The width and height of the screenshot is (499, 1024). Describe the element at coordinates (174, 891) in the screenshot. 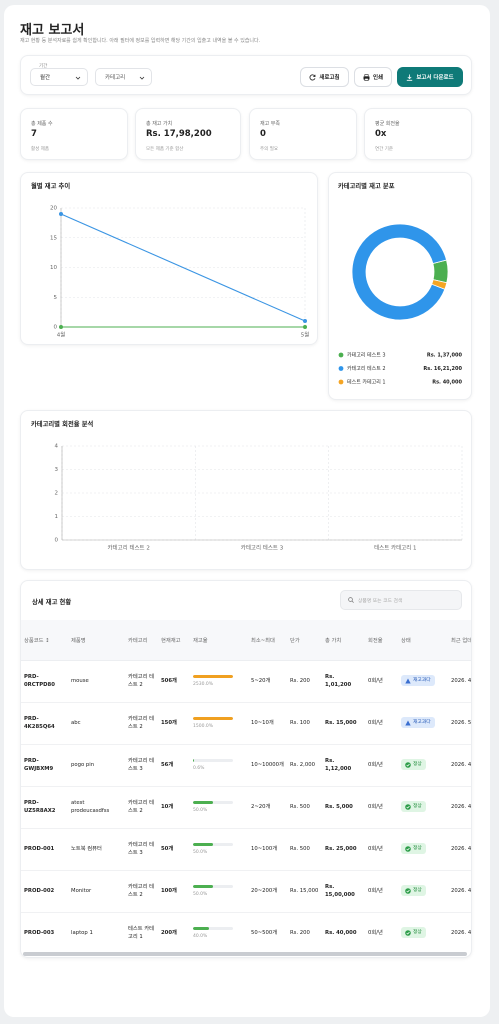

I see `cell: 100개` at that location.